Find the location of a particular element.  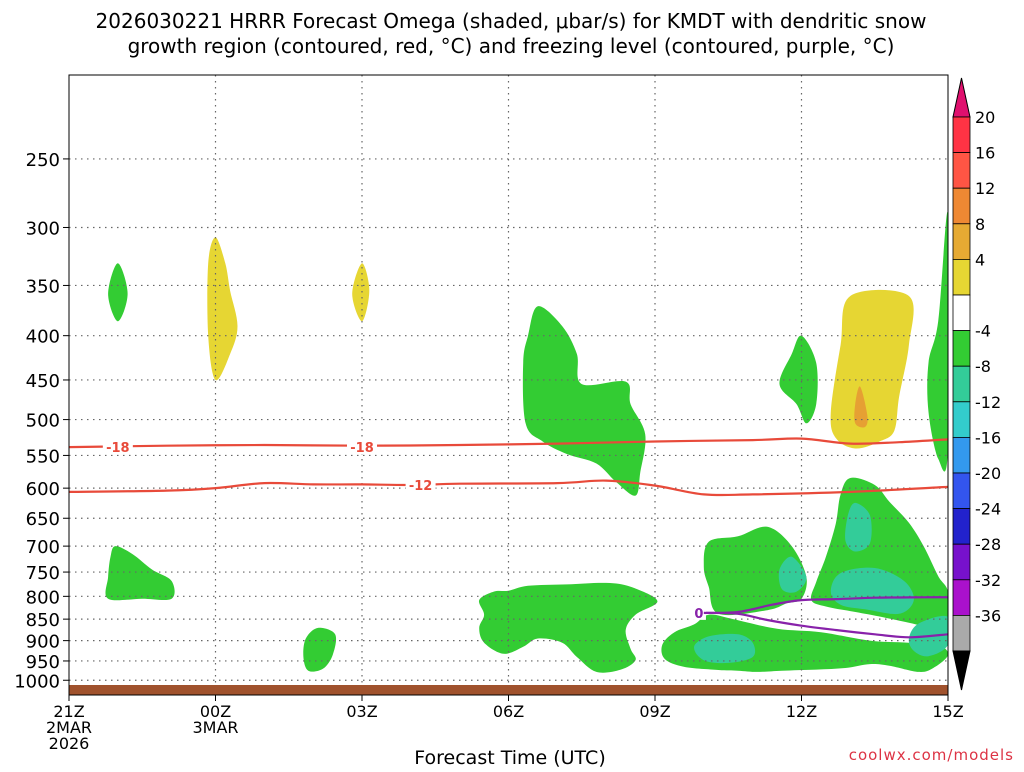

y-tick-label-0: 250 is located at coordinates (43, 160).